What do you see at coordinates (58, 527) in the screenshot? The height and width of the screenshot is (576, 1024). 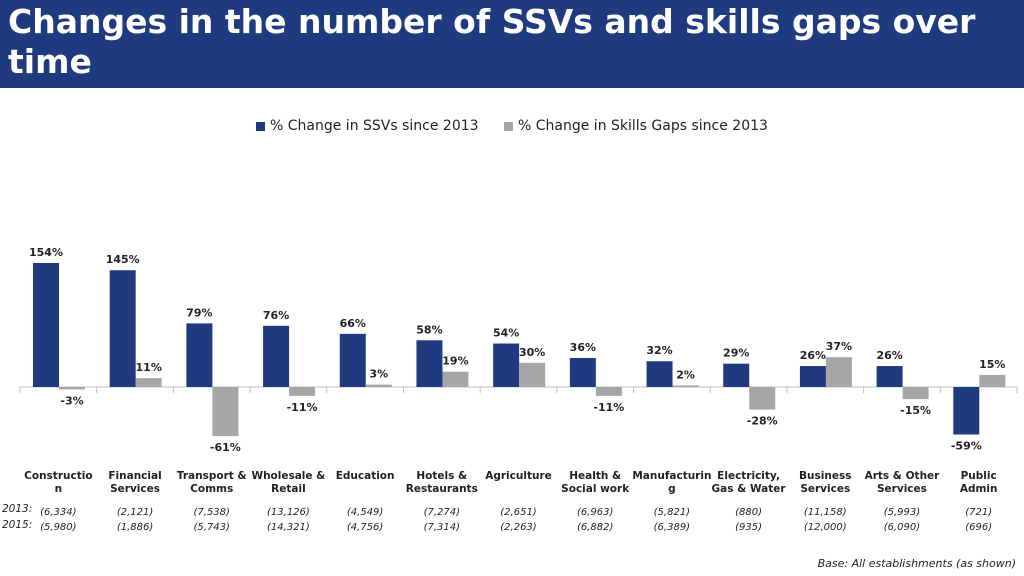 I see `base-2015: (5,980)` at bounding box center [58, 527].